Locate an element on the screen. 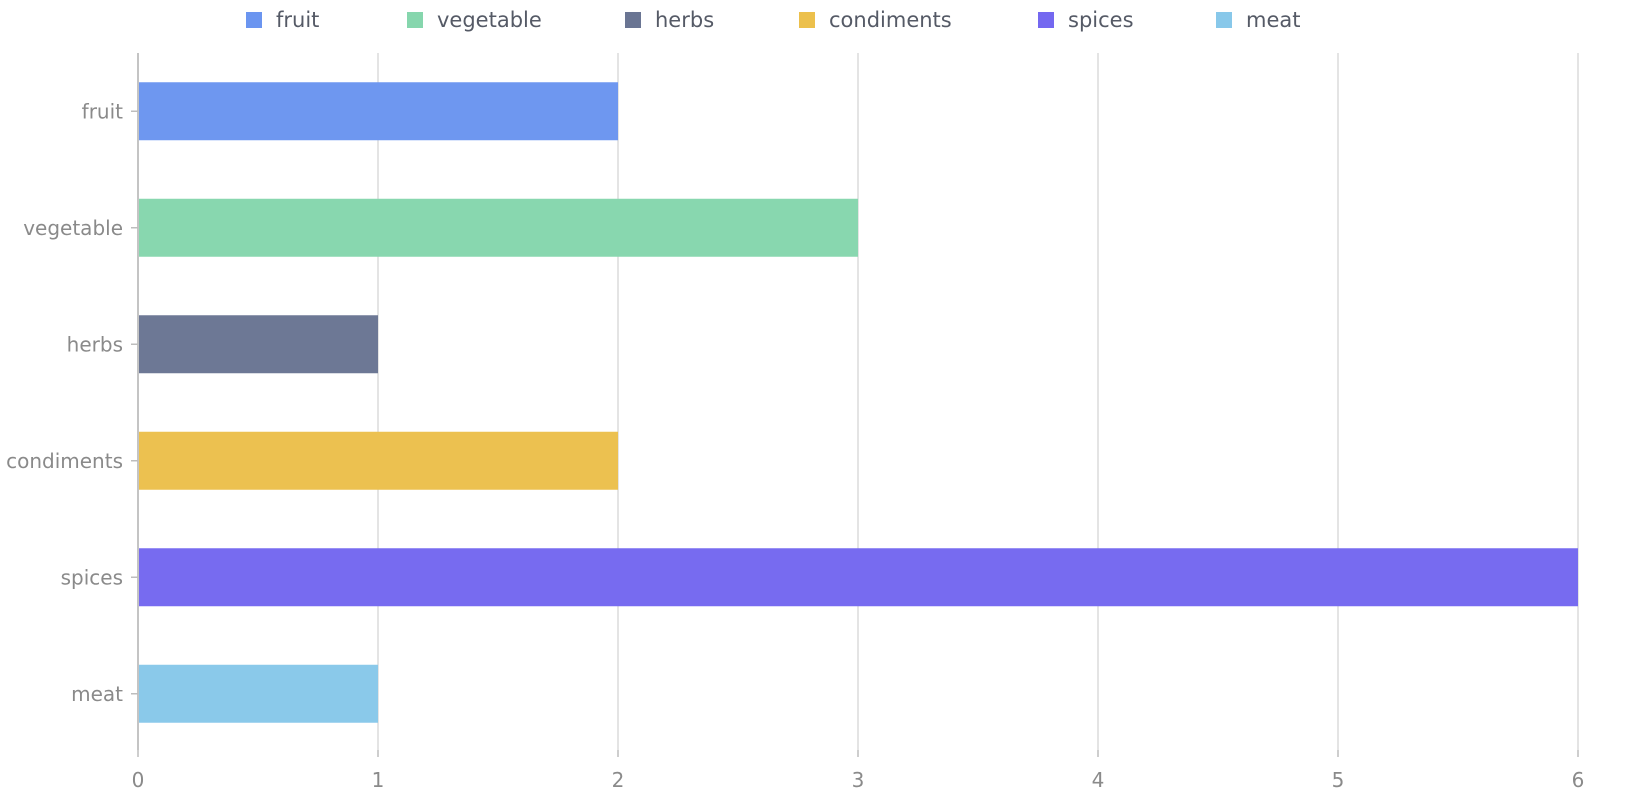 This screenshot has height=802, width=1640. legend-label: fruit is located at coordinates (297, 20).